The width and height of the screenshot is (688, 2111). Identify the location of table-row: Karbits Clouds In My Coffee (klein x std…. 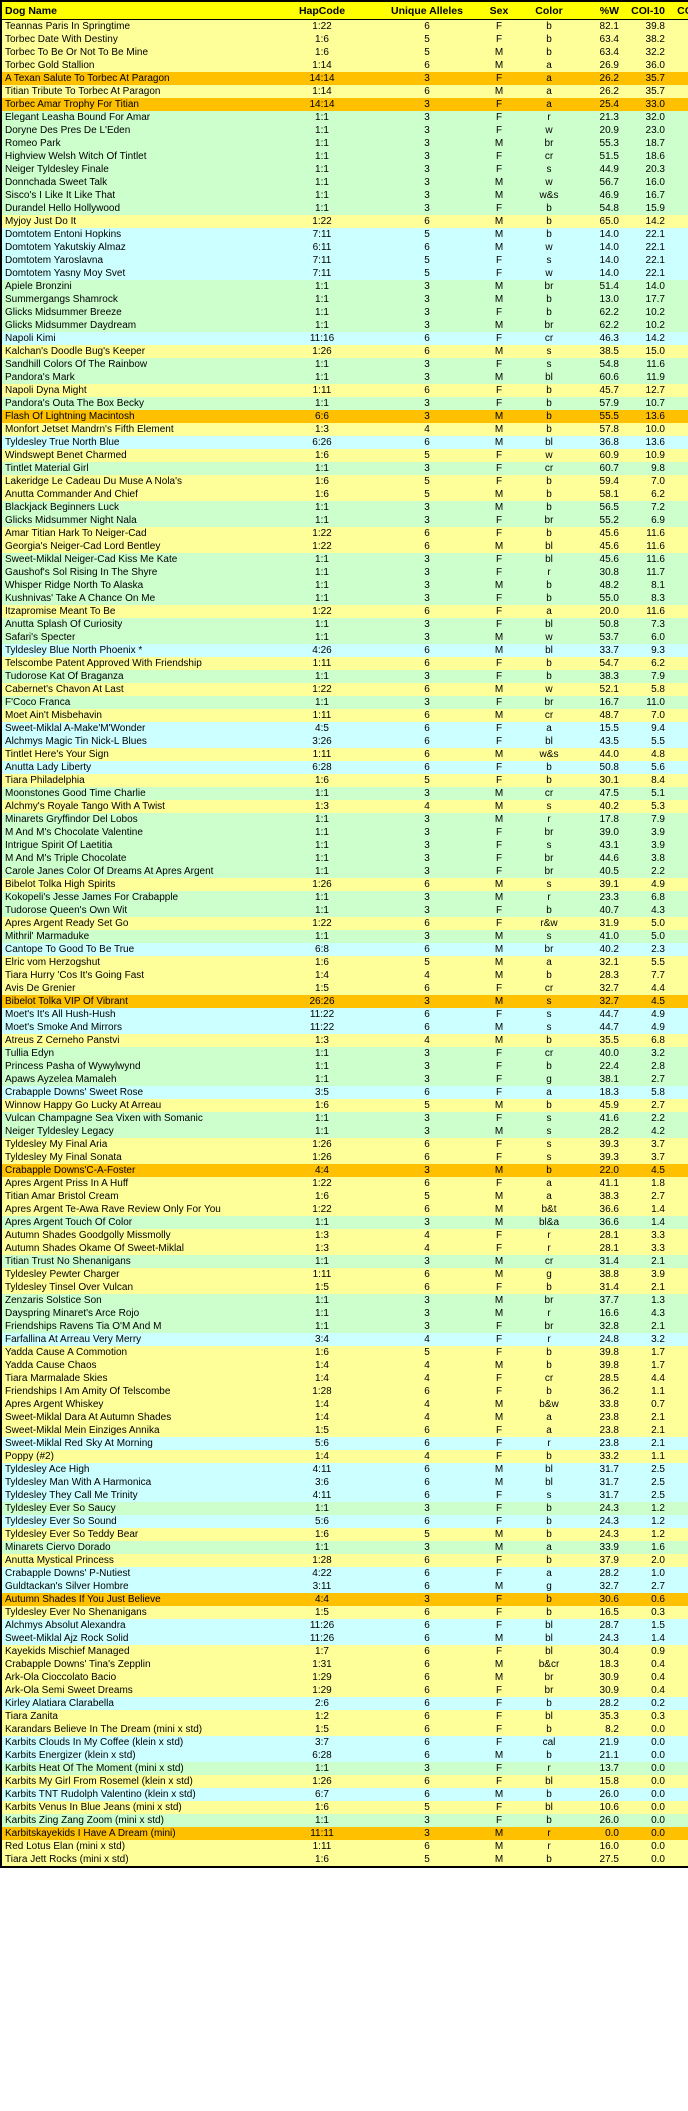
(345, 1742).